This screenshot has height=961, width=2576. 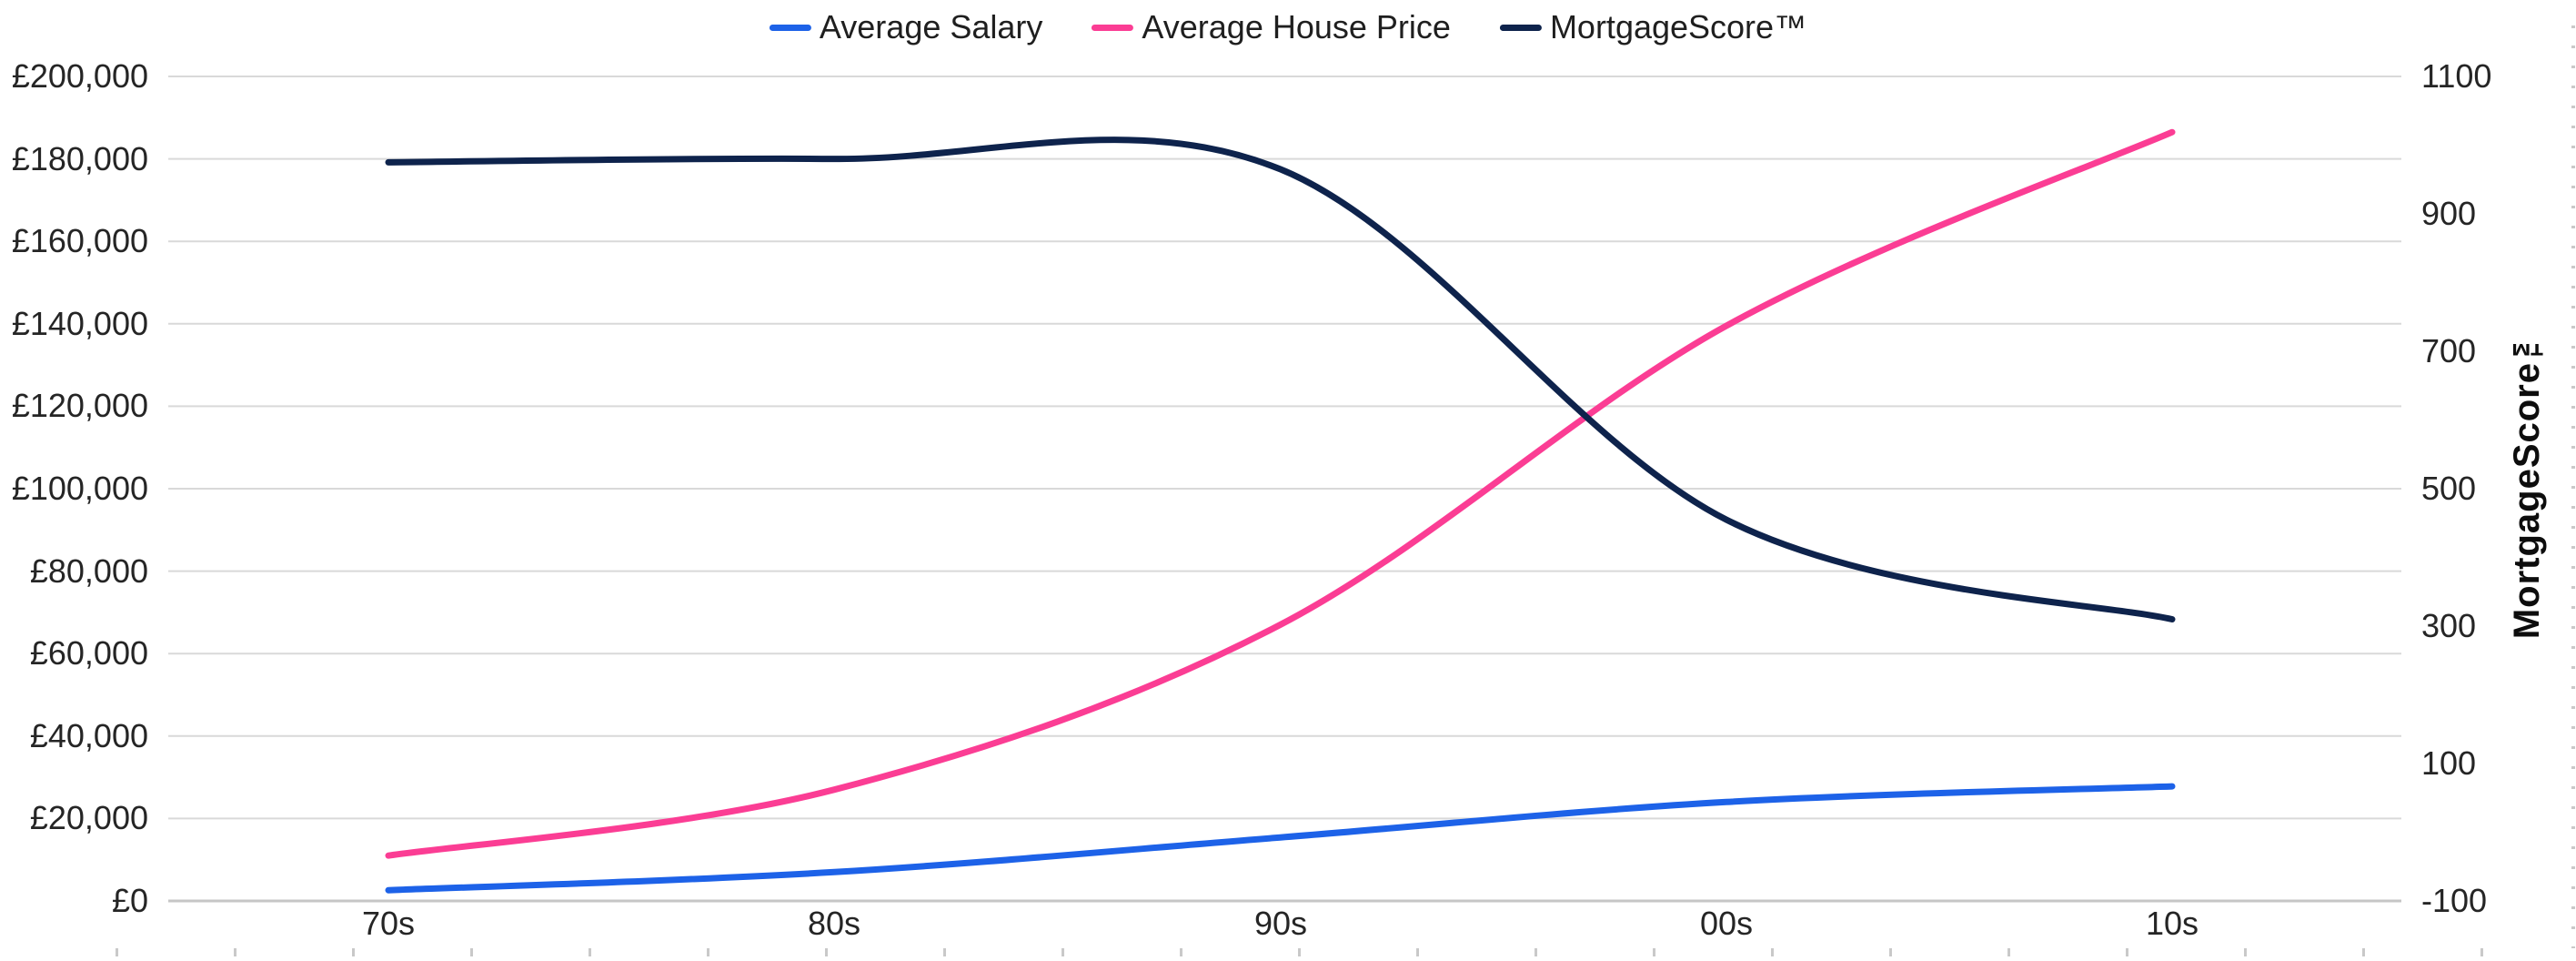 What do you see at coordinates (88, 571) in the screenshot?
I see `y-axis-left-tick: £80,000` at bounding box center [88, 571].